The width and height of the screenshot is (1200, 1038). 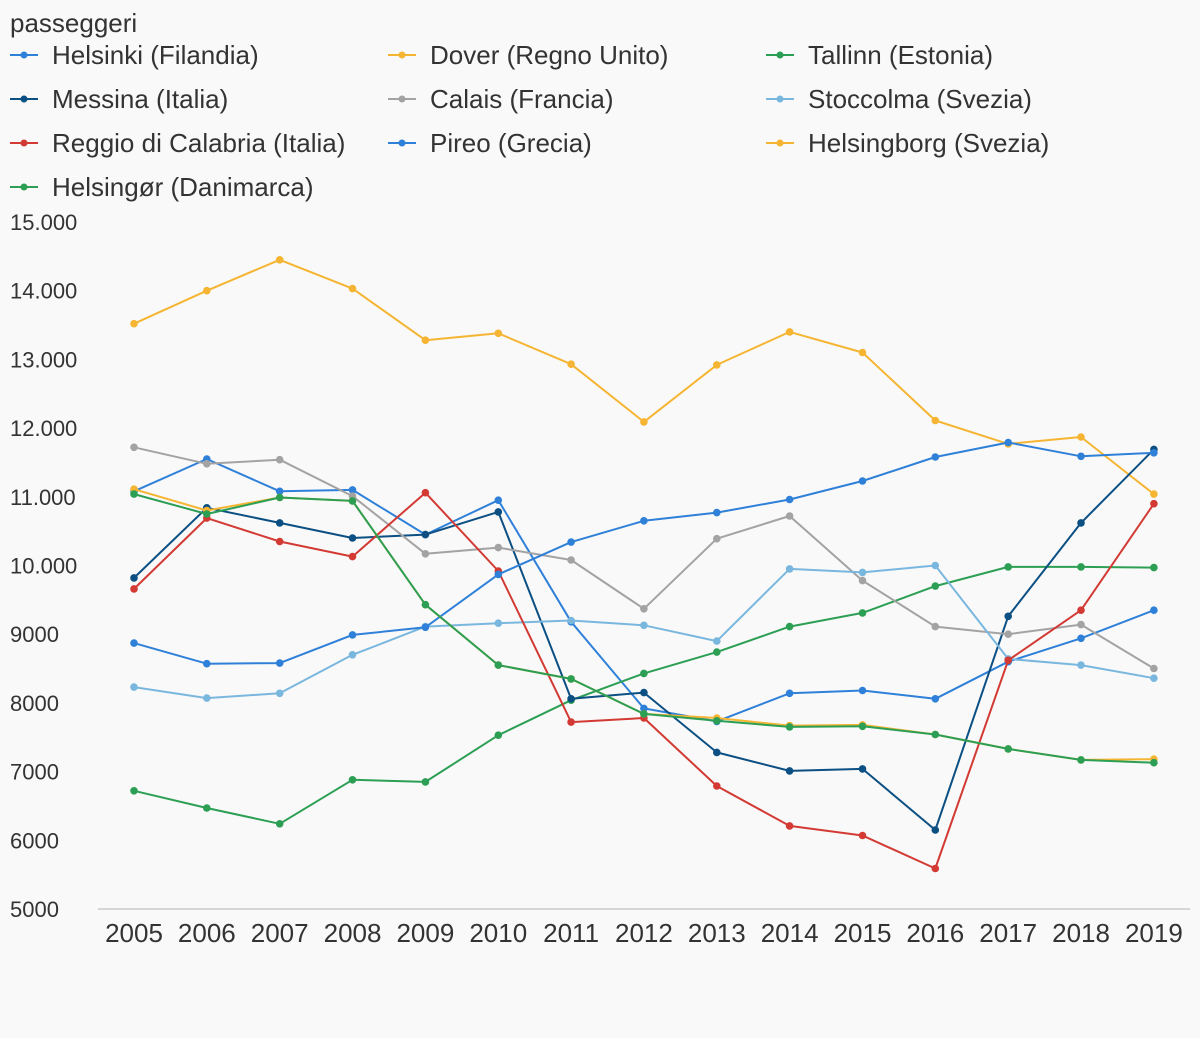 I want to click on legend-item: Helsingborg (Svezia), so click(x=907, y=143).